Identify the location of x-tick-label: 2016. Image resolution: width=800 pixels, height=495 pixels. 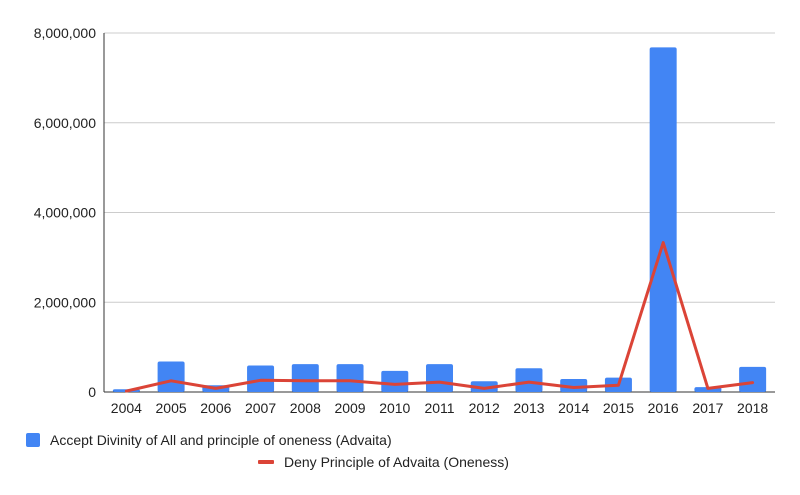
(663, 408).